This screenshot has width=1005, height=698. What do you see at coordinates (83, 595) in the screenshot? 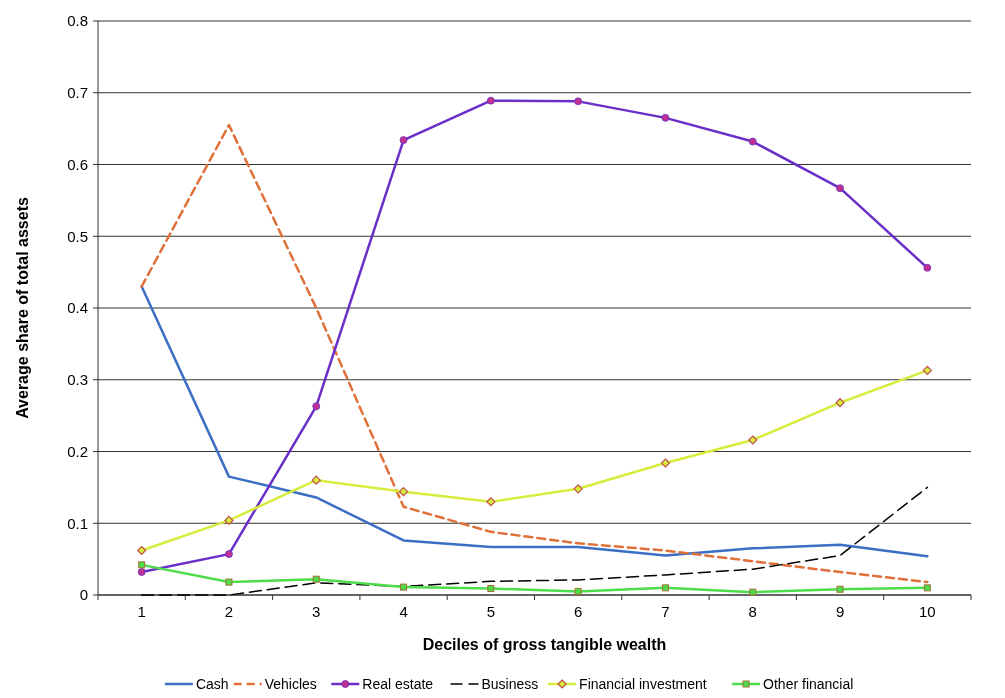
I see `y-tick-label: 0` at bounding box center [83, 595].